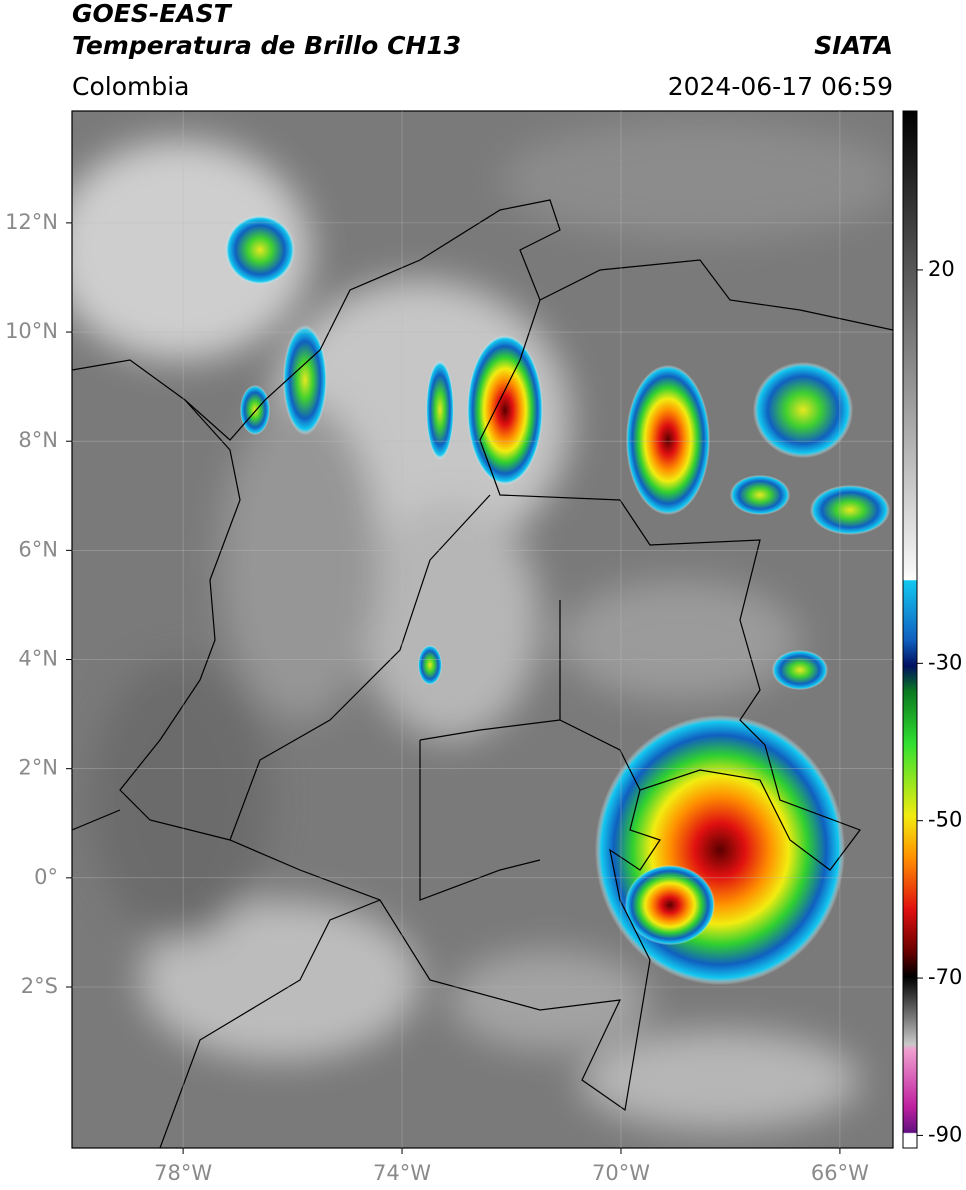 The width and height of the screenshot is (966, 1190). Describe the element at coordinates (38, 549) in the screenshot. I see `y-tick-label: 6°N` at that location.